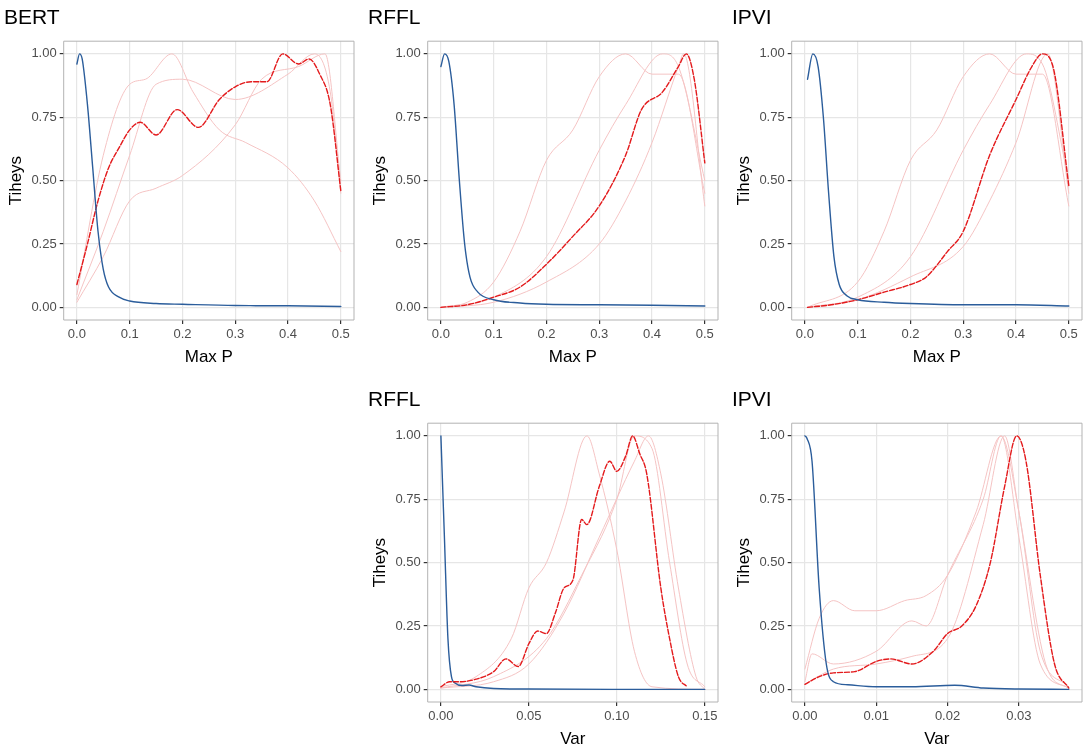 This screenshot has height=753, width=1089. Describe the element at coordinates (876, 716) in the screenshot. I see `x-tick-label: 0.01` at that location.